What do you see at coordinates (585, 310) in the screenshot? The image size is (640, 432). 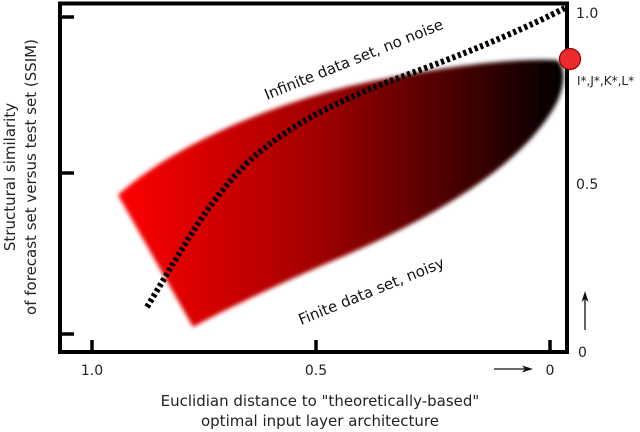 I see `up-arrow-icon` at bounding box center [585, 310].